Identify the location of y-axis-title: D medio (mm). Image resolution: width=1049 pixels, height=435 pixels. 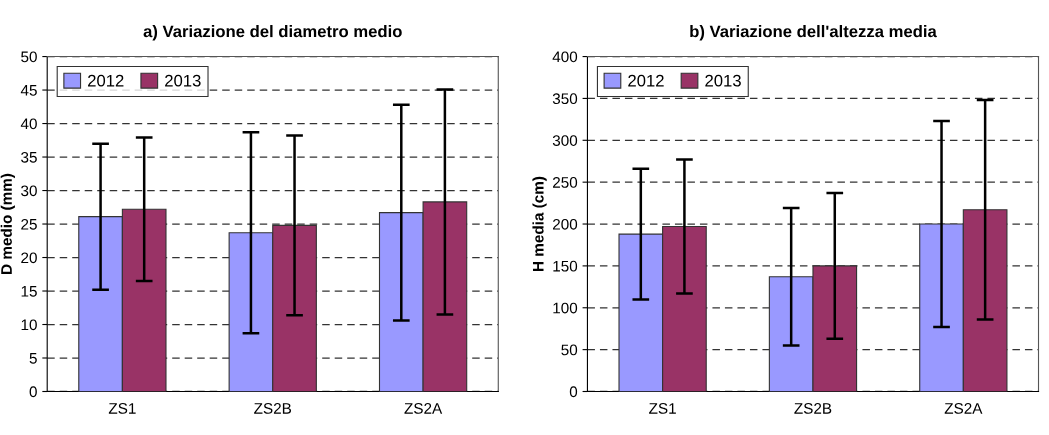
(7, 223).